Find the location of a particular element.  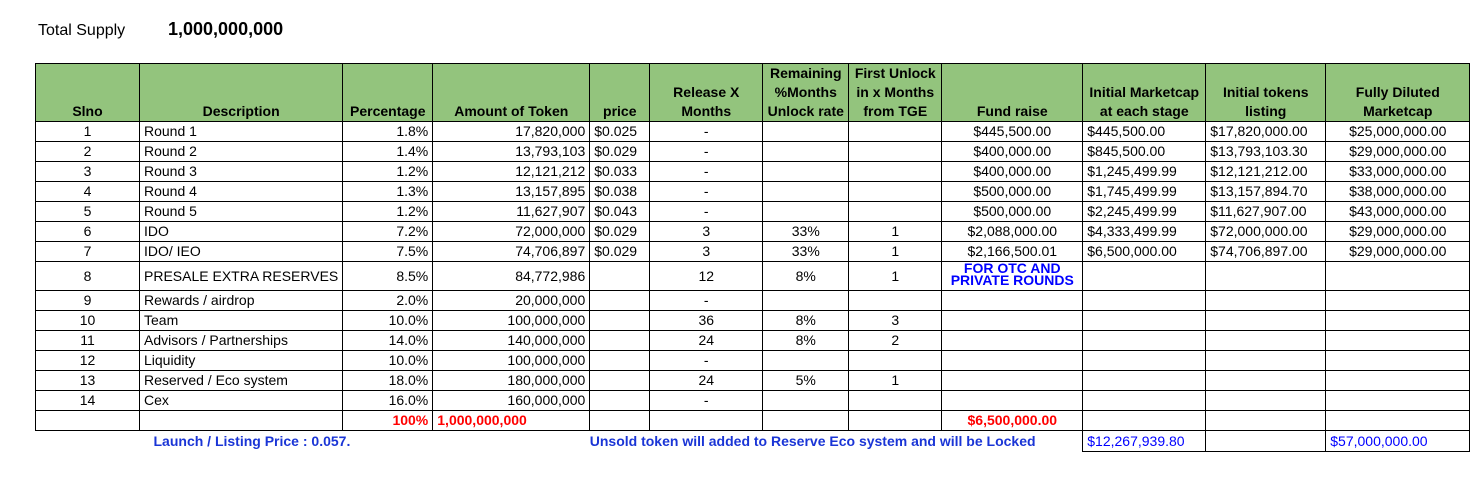

cell-release: 12 is located at coordinates (706, 276).